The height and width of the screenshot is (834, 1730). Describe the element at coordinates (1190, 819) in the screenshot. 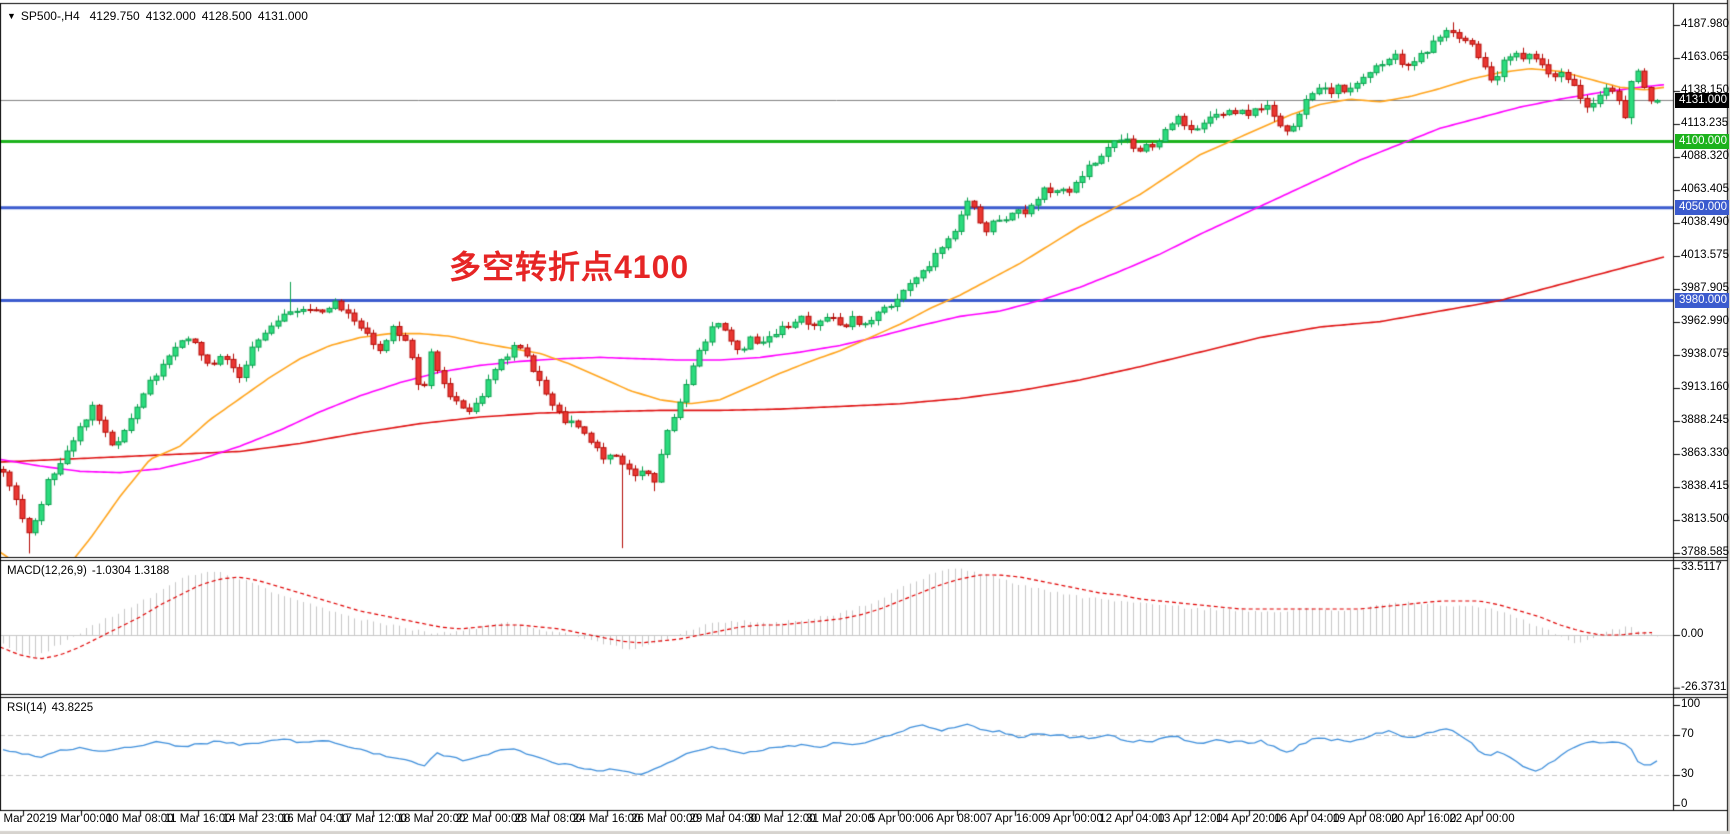

I see `time-axis-label: 13 Apr 12:00` at that location.